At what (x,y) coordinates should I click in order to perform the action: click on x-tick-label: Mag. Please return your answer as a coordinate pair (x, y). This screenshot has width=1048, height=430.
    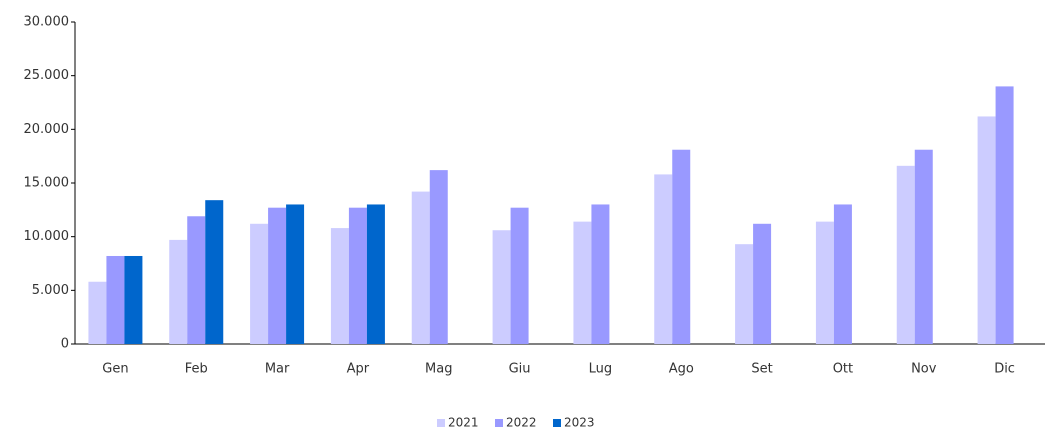
    Looking at the image, I should click on (438, 369).